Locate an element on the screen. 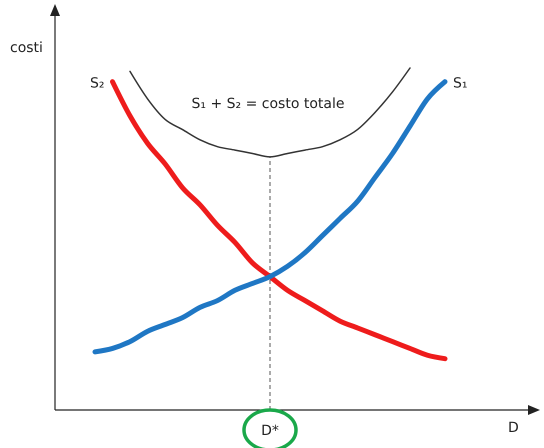 This screenshot has height=448, width=544. y-axis-title: costi is located at coordinates (26, 48).